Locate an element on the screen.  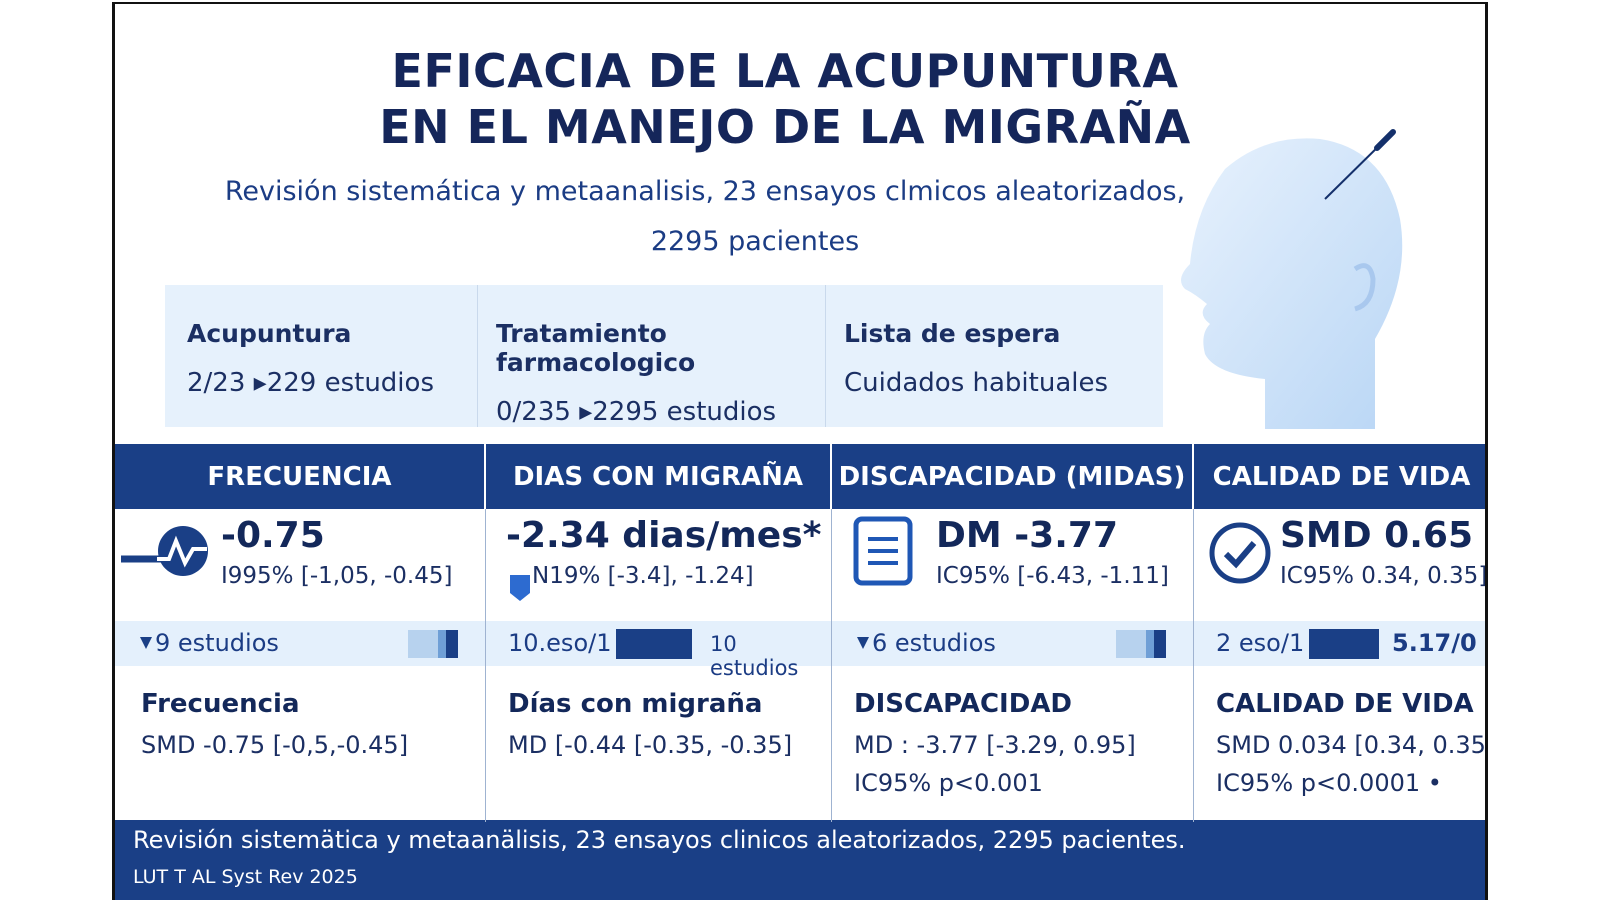
studies-row: 9 estudios is located at coordinates (300, 643).